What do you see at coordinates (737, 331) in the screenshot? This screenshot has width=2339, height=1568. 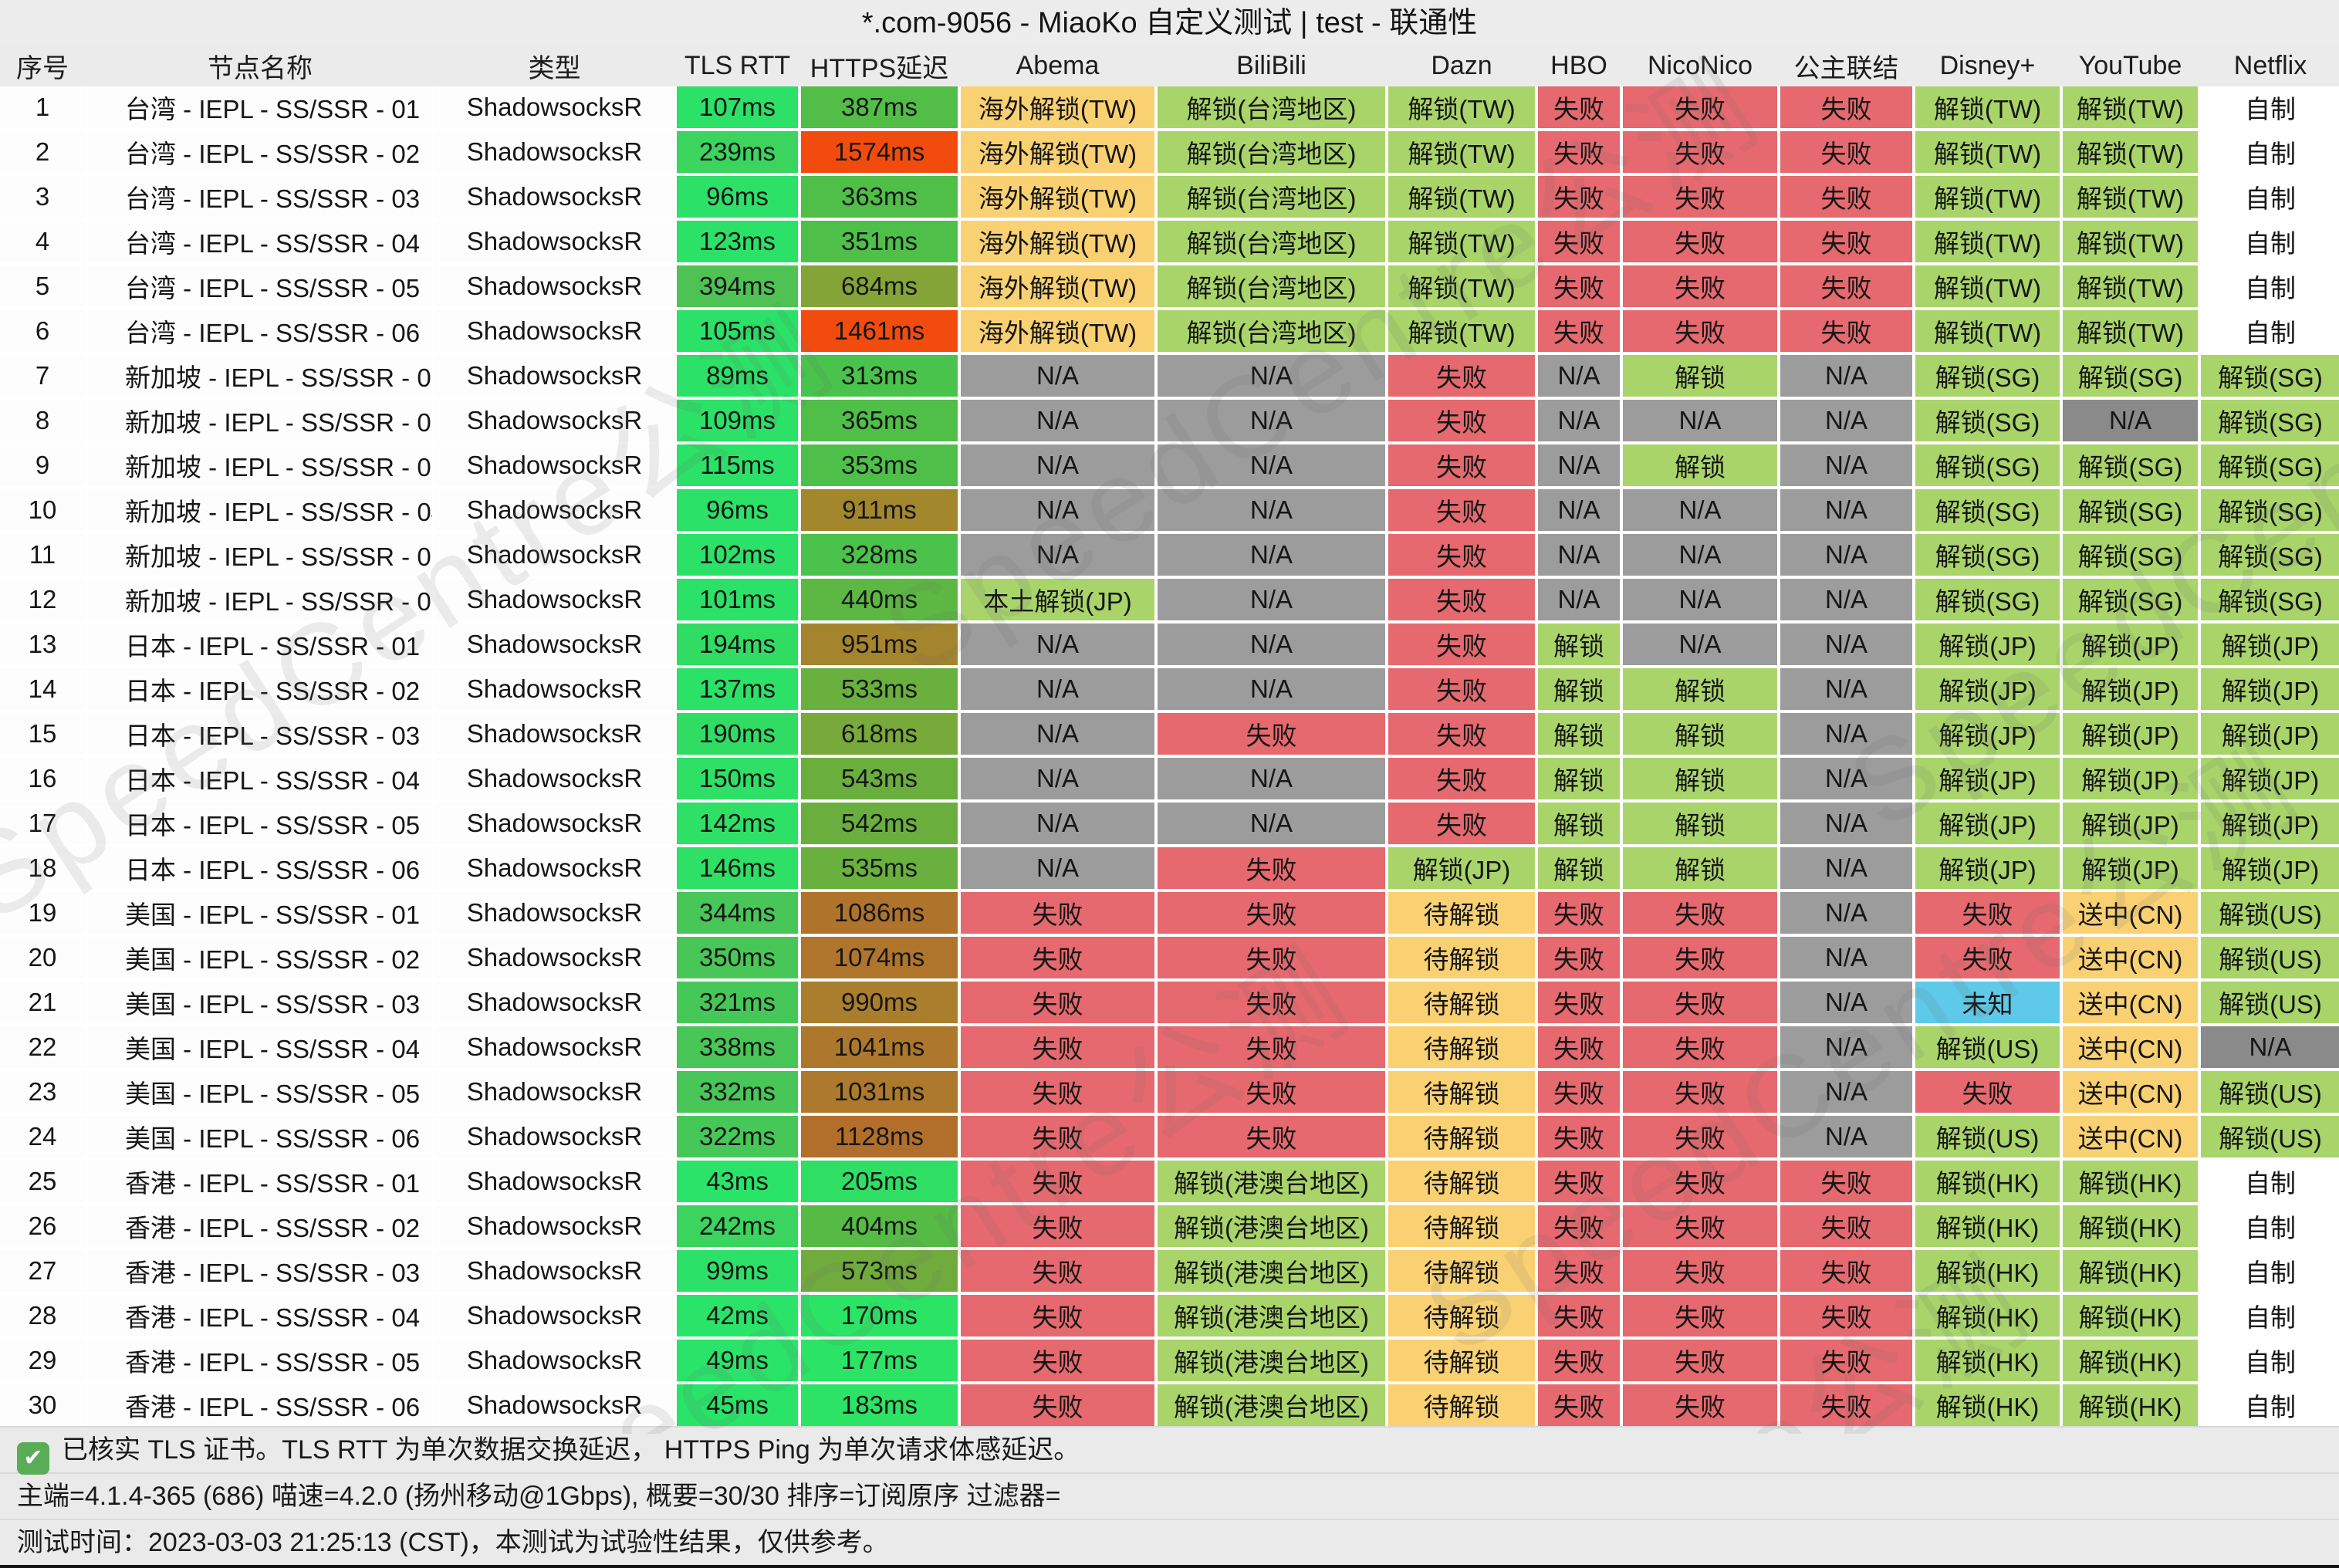 I see `tls-rtt-cell: 105ms` at bounding box center [737, 331].